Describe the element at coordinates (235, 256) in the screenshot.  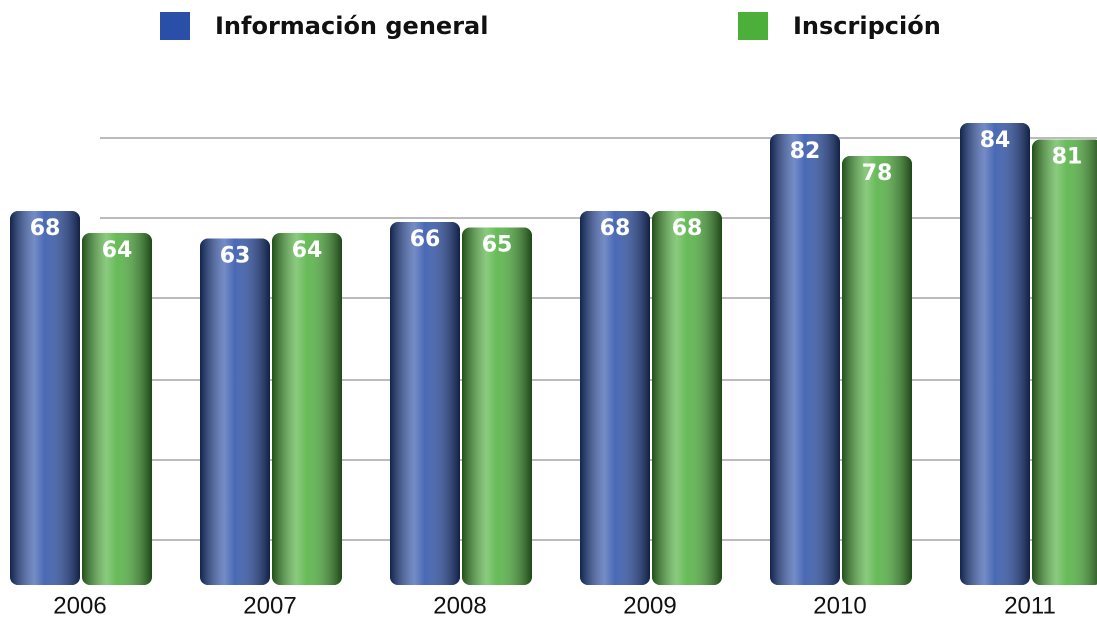
I see `value-label: 63` at that location.